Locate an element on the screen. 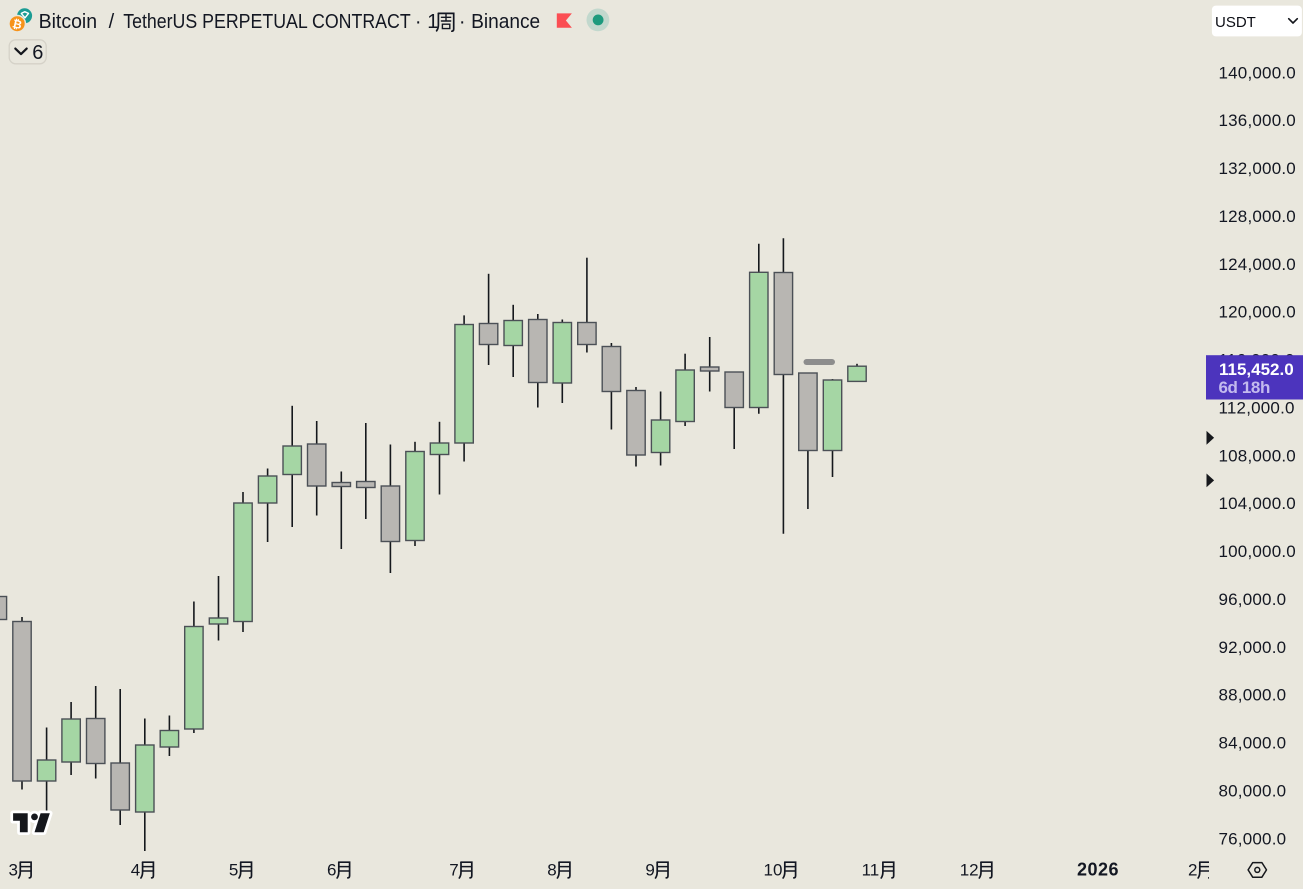 The width and height of the screenshot is (1303, 889). svg-text: 3 is located at coordinates (13, 869).